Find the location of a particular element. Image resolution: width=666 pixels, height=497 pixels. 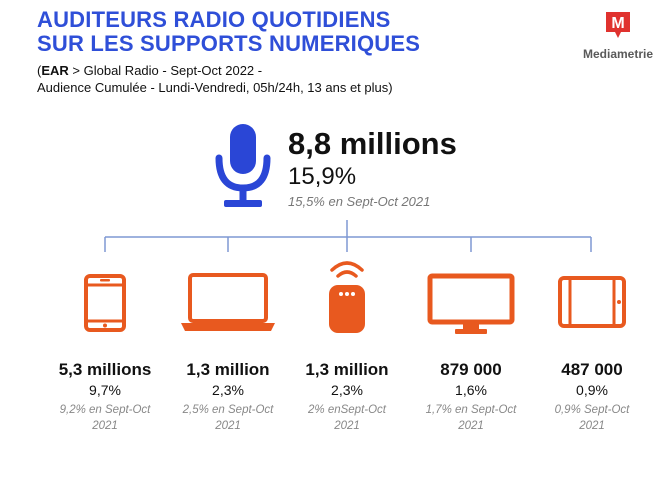

tablet-icon is located at coordinates (592, 302).